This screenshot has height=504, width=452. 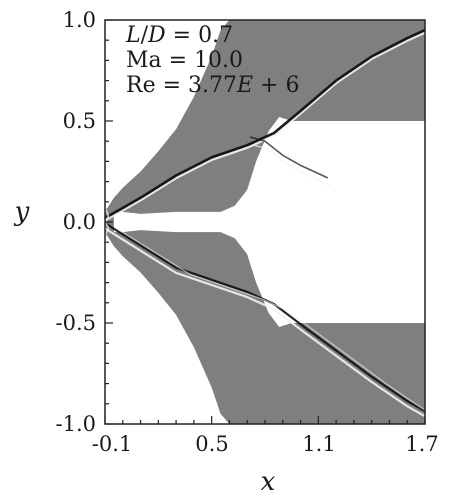 I want to click on y-tick-labels: 1.0 0.5 0.0 -0.5 -1.0, so click(x=76, y=222).